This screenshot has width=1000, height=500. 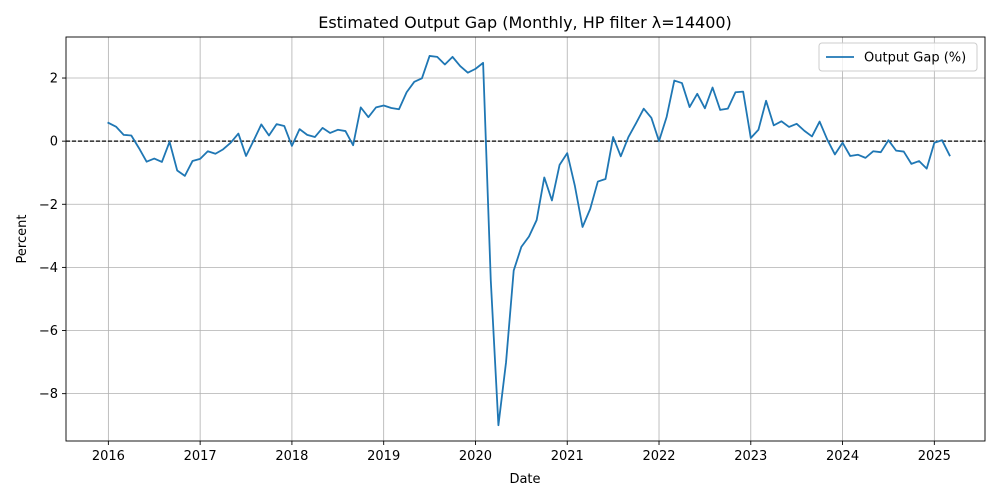 I want to click on y-tick-label: 2, so click(x=54, y=79).